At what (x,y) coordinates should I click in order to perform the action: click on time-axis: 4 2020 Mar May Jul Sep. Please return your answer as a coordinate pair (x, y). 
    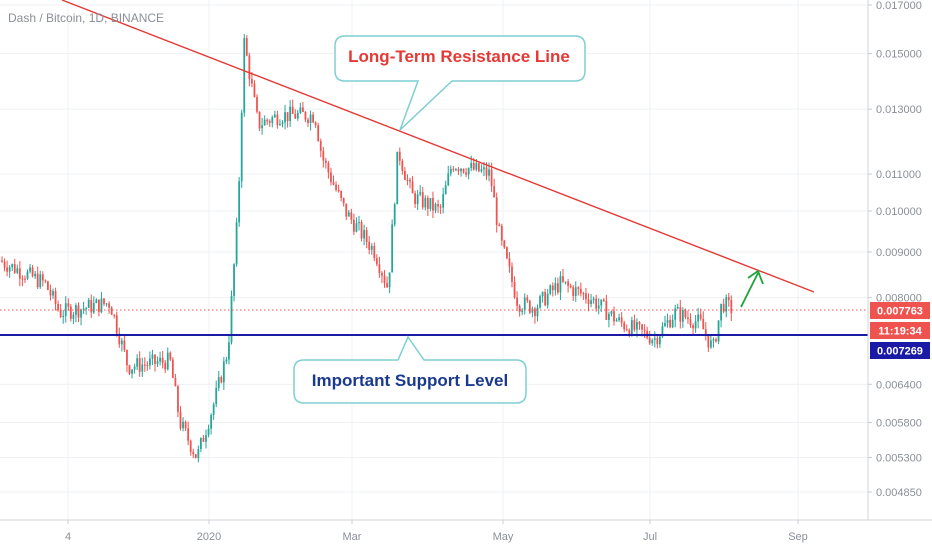
    Looking at the image, I should click on (436, 531).